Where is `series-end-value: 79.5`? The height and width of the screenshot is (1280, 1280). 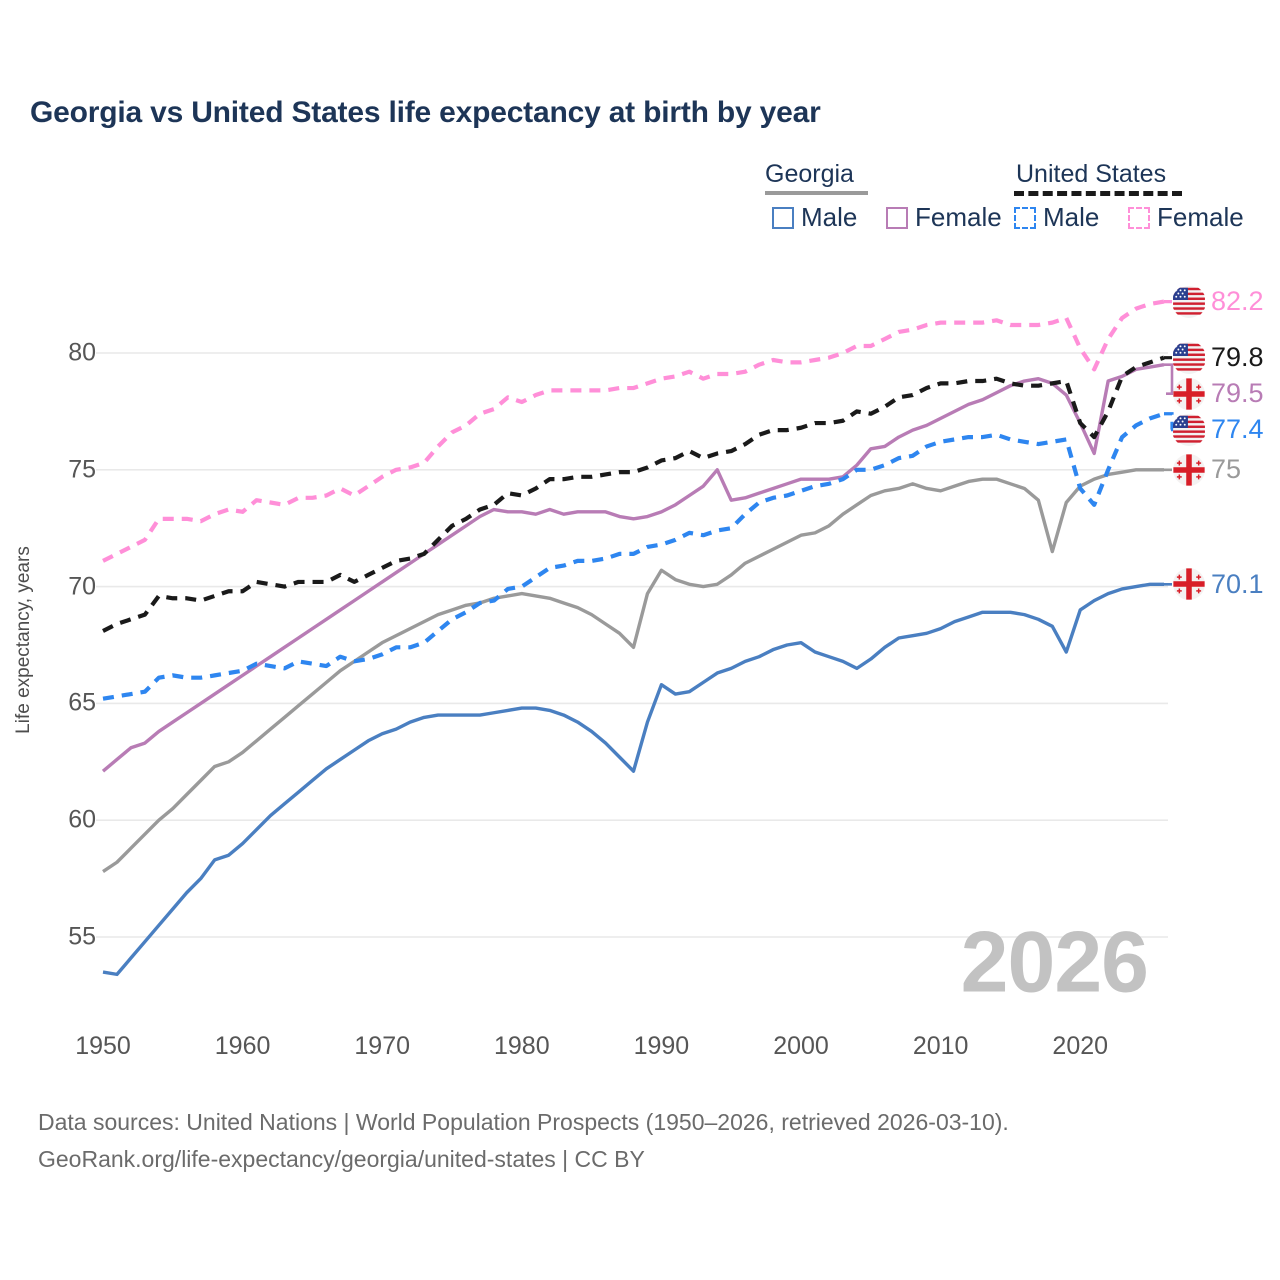 series-end-value: 79.5 is located at coordinates (1237, 393).